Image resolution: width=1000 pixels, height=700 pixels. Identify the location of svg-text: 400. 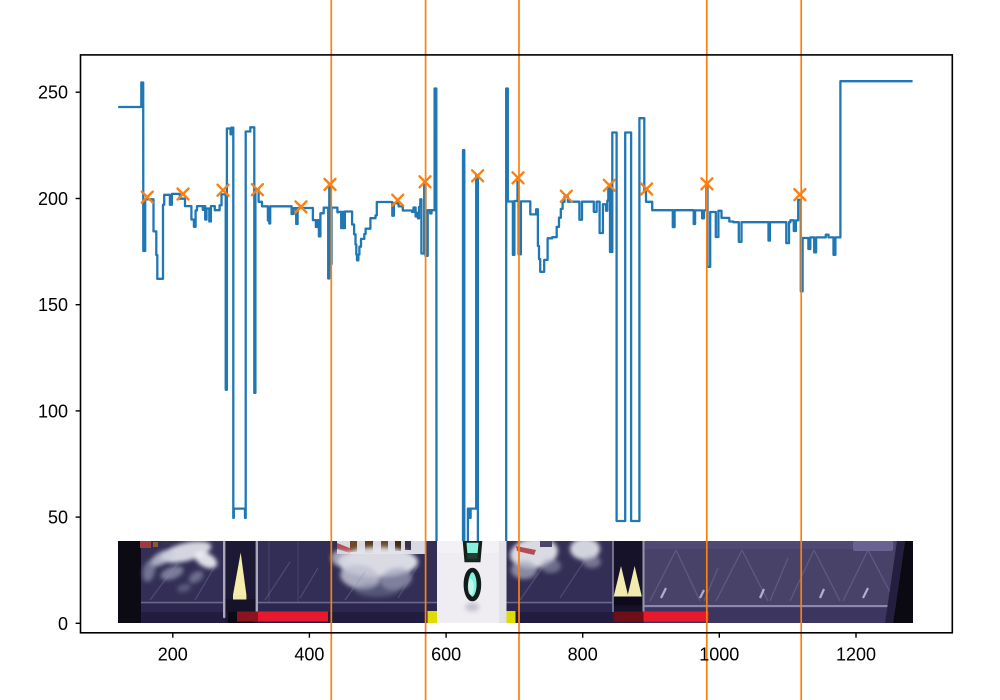
(309, 655).